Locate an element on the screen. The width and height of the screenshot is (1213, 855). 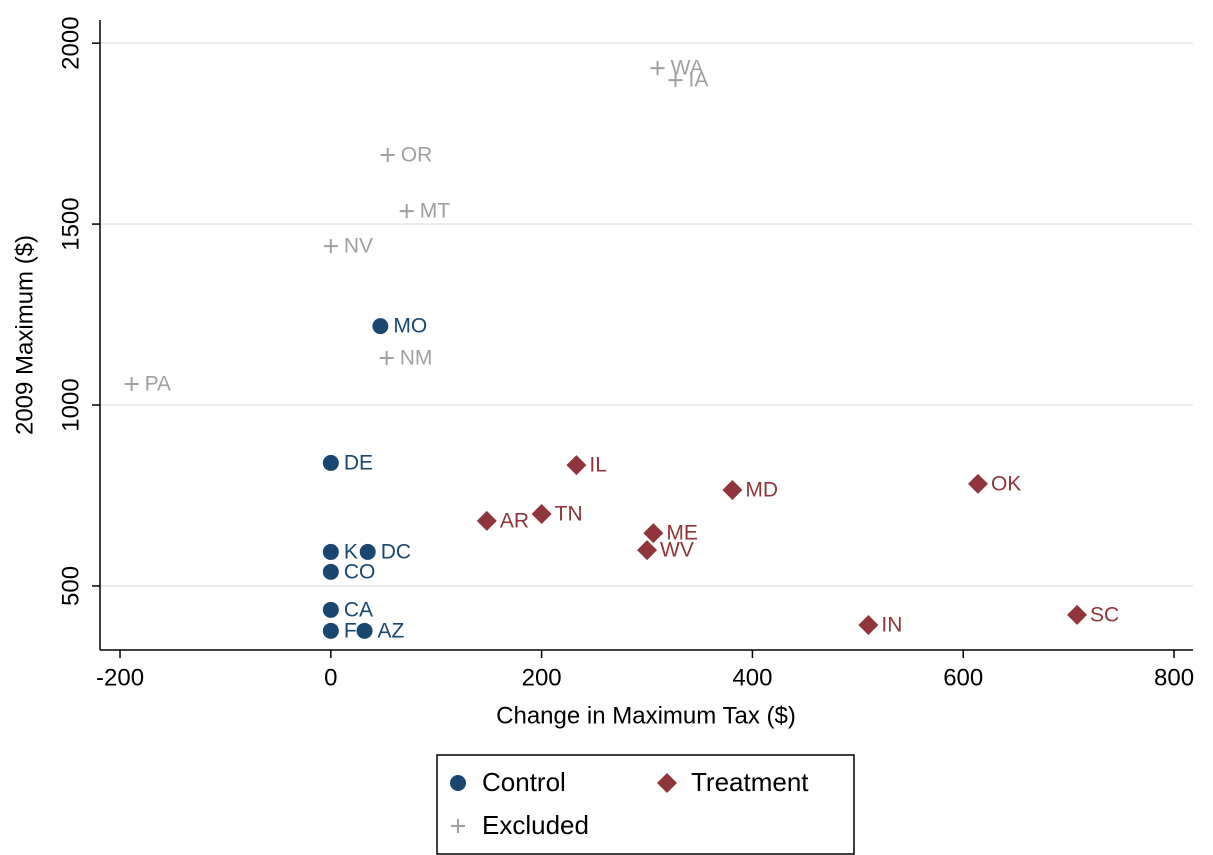
x-tick-label: 400 is located at coordinates (752, 677).